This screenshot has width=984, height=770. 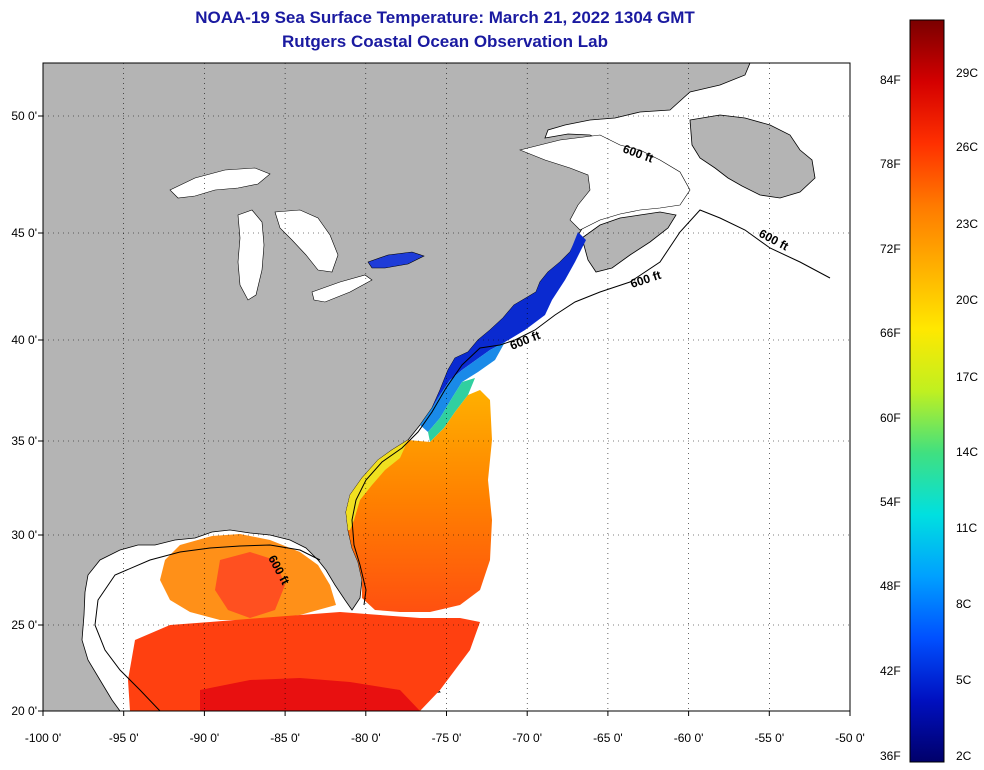 What do you see at coordinates (890, 249) in the screenshot?
I see `colorbar-f-label: 72F` at bounding box center [890, 249].